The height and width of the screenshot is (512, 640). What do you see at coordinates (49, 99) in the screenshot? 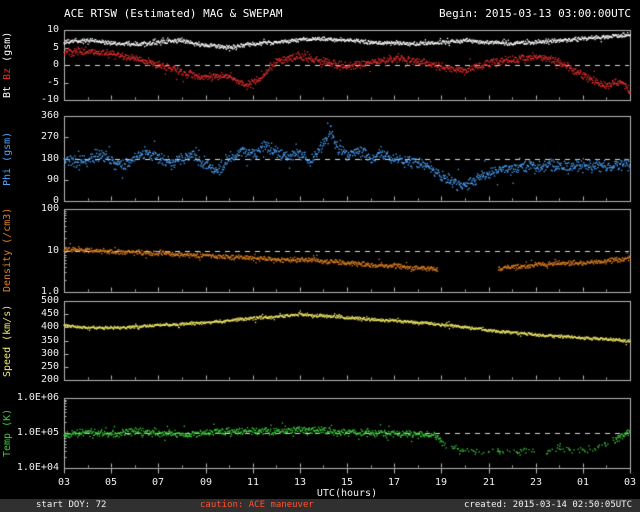
I see `y-tick-label: -10` at bounding box center [49, 99].